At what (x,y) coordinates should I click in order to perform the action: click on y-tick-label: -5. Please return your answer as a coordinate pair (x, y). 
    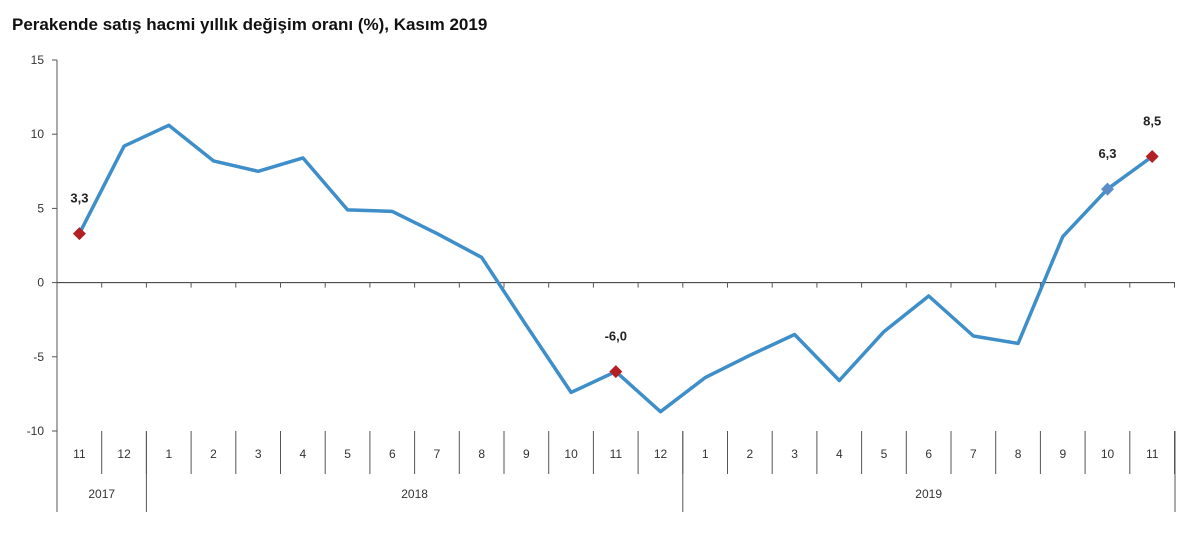
    Looking at the image, I should click on (38, 357).